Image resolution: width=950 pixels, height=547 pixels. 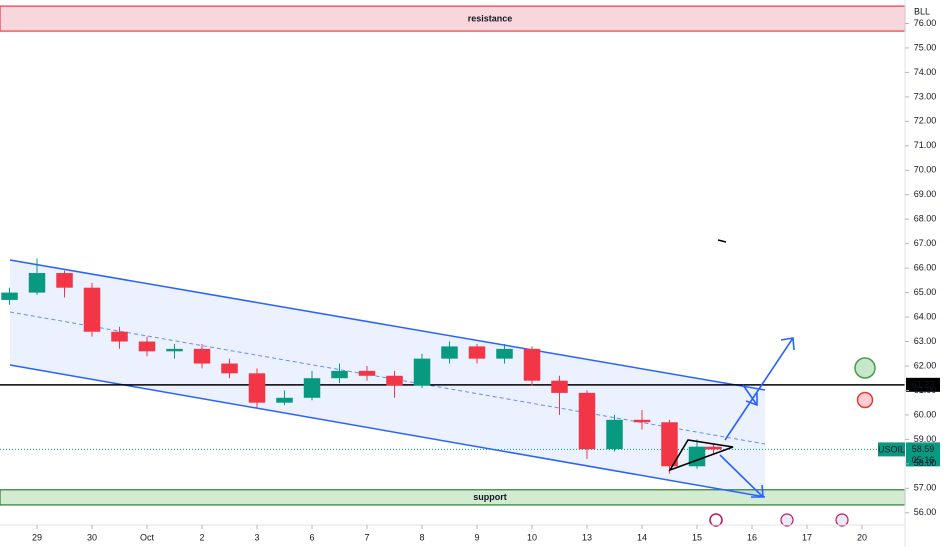 I want to click on arrow-pullback, so click(x=750, y=395).